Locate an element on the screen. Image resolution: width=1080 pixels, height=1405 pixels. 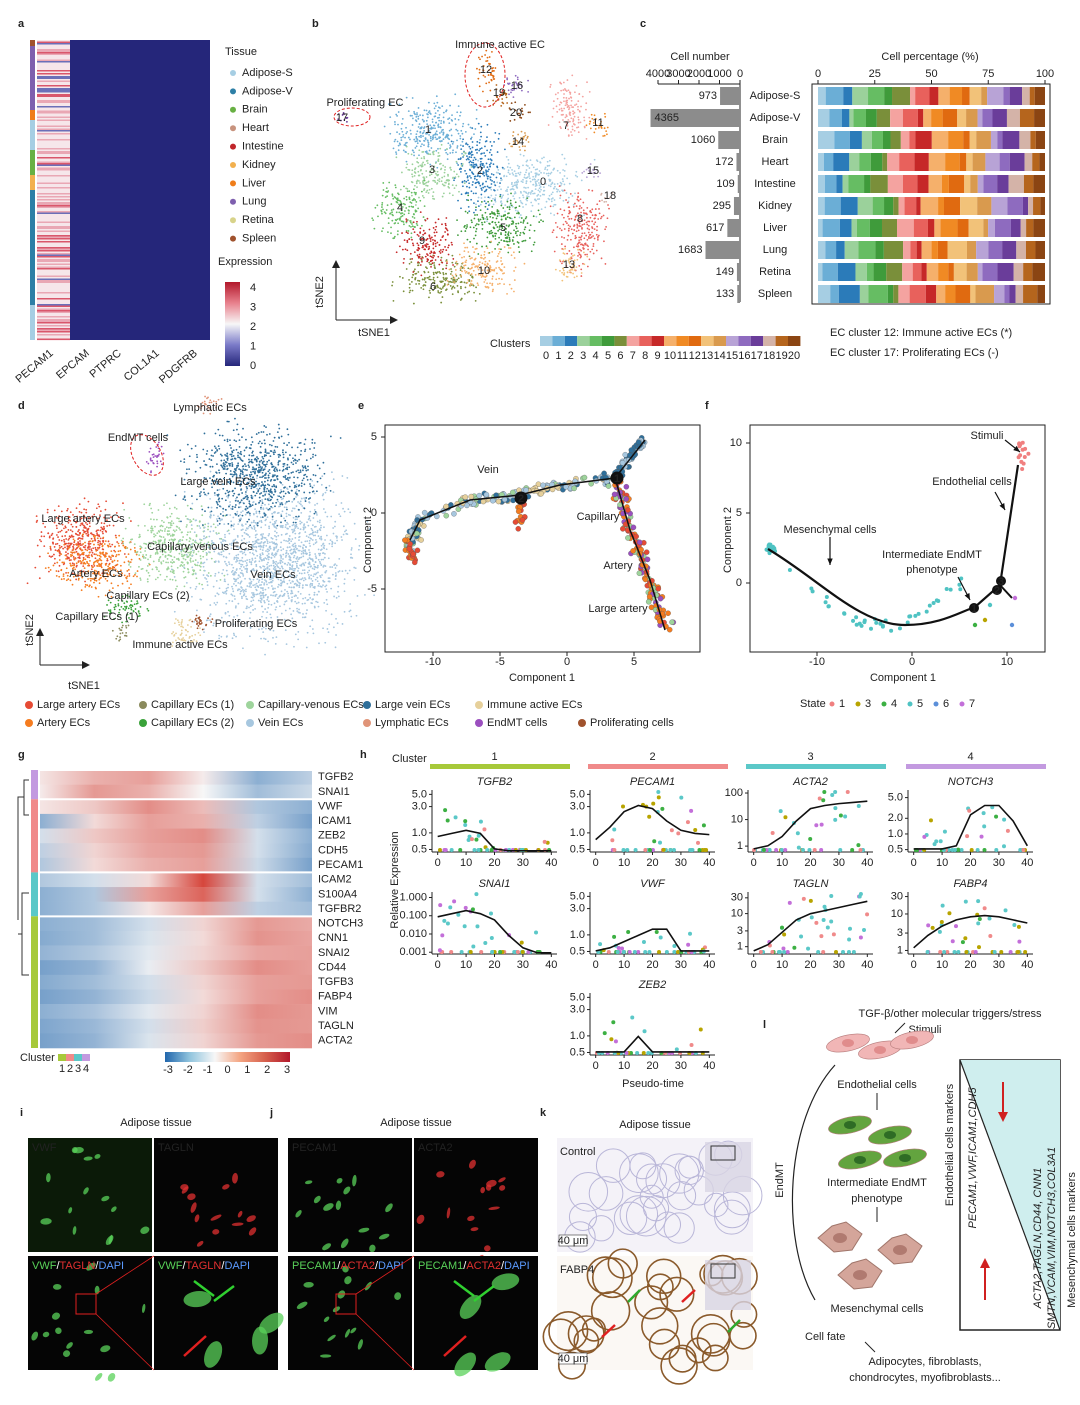
cluster-number: 4 is located at coordinates (400, 208).